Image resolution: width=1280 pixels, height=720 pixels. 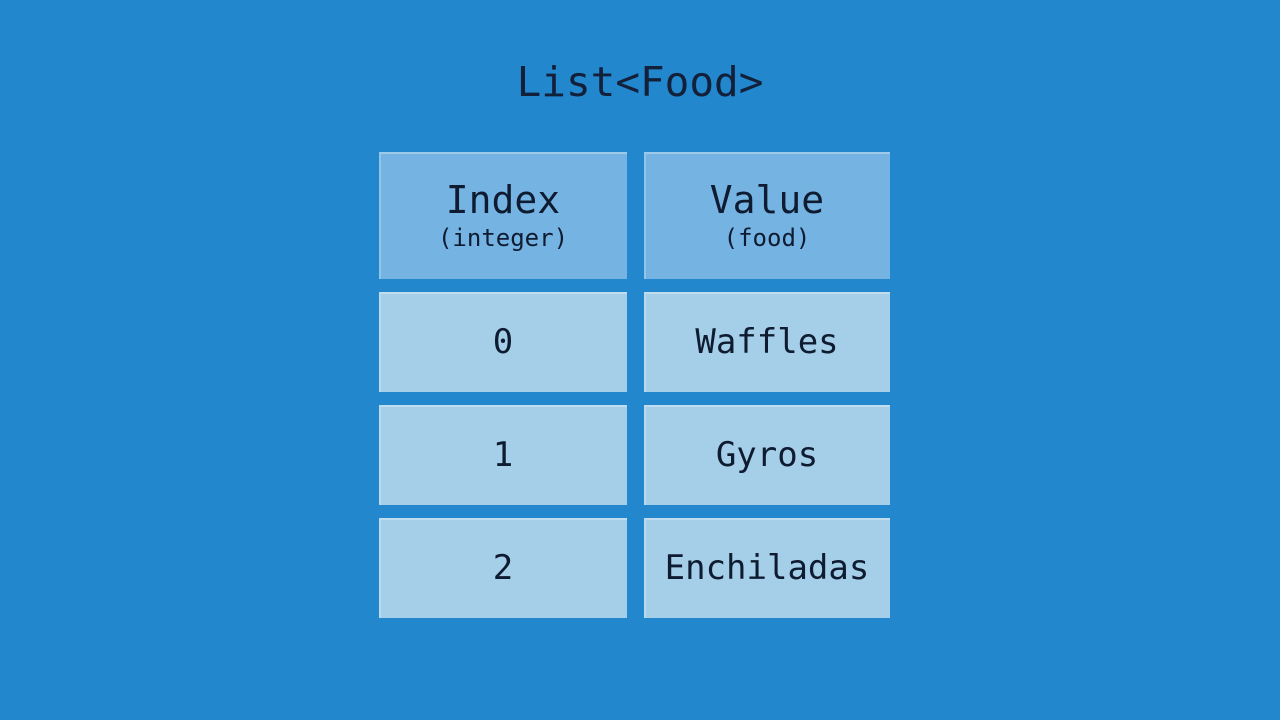 I want to click on cell-index-1: 1, so click(x=503, y=455).